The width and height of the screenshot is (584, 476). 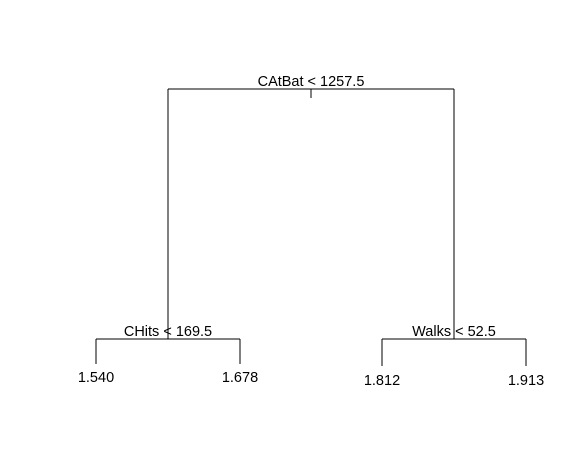 I want to click on right-node: Walks < 52.5 1.812 1.913, so click(x=454, y=356).